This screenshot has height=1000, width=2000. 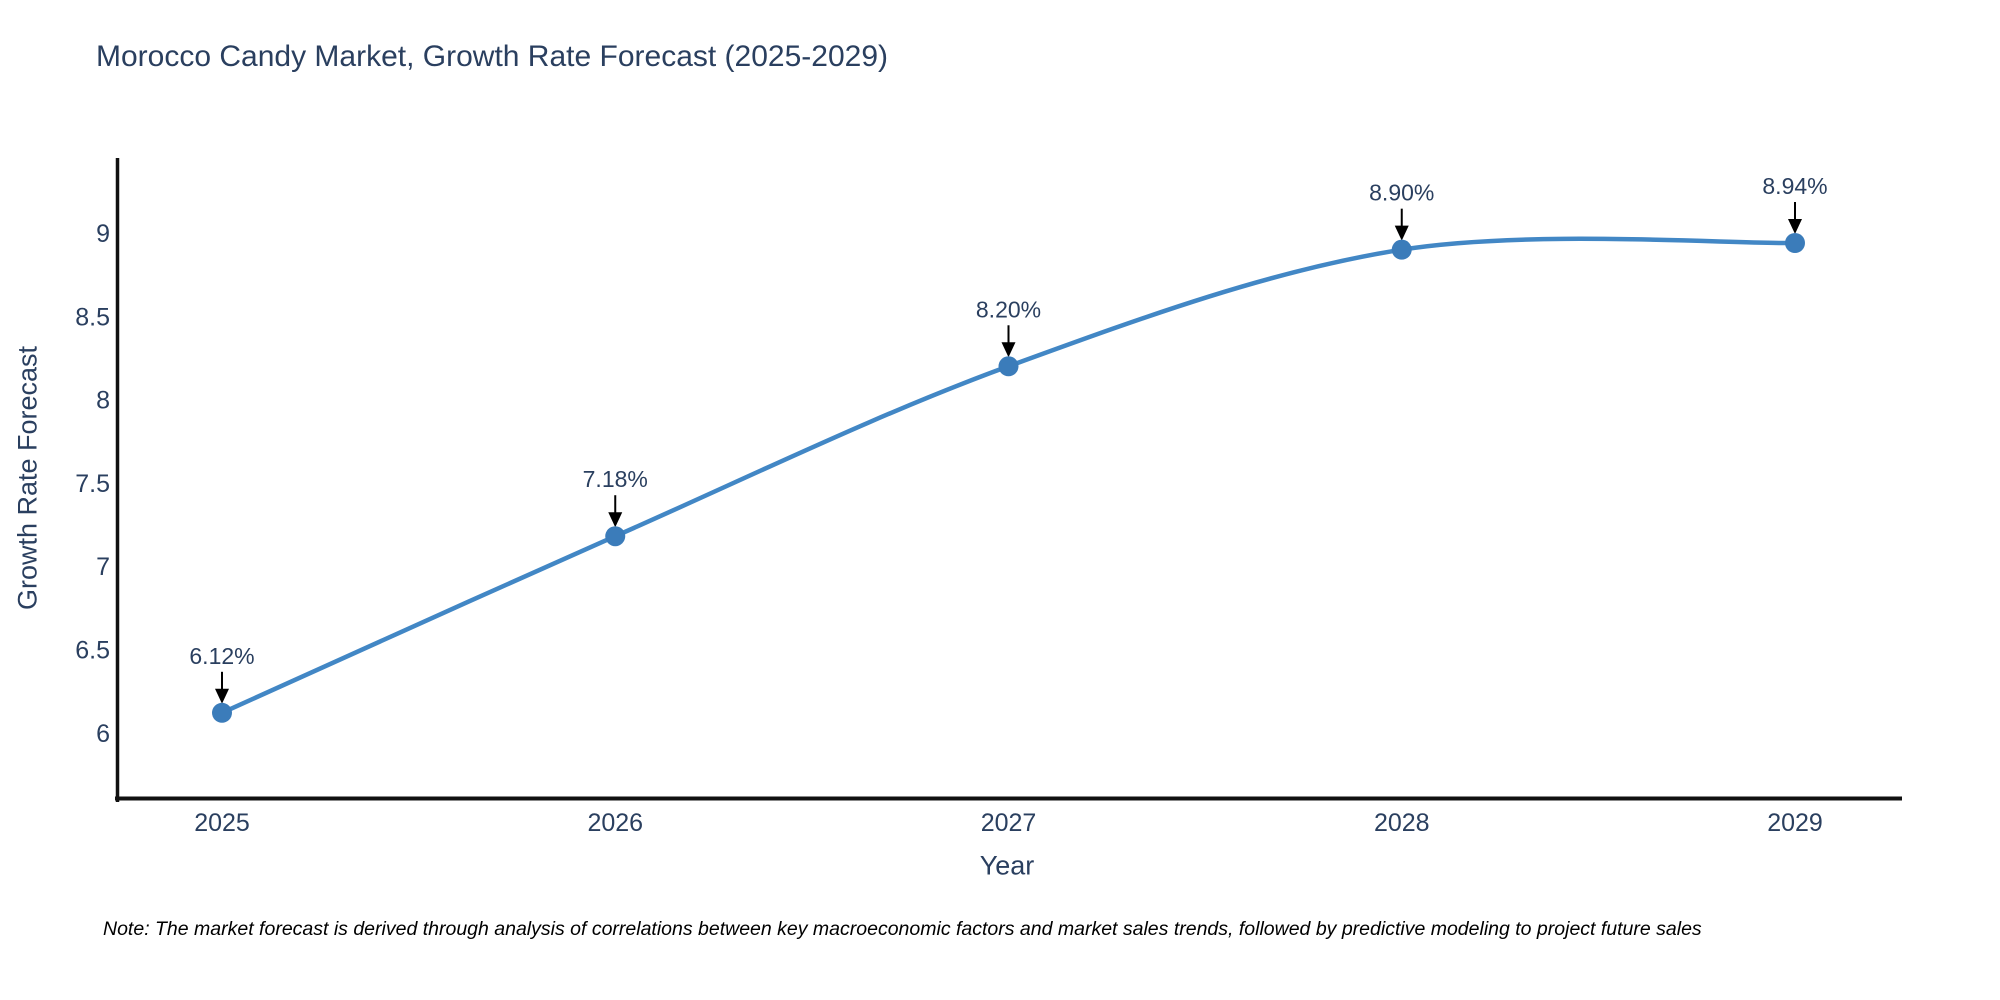 I want to click on data-point-label: 6.12%, so click(x=221, y=656).